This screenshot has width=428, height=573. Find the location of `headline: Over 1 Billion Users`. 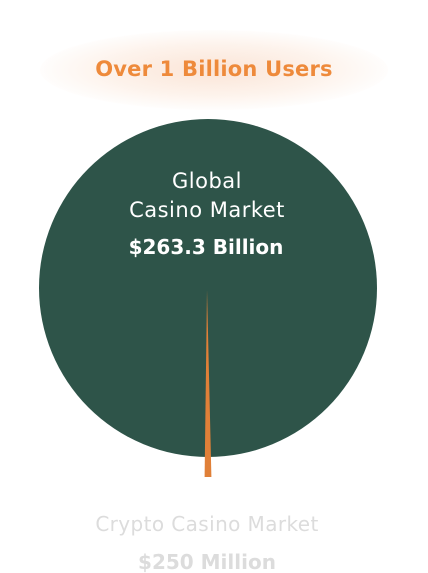

headline: Over 1 Billion Users is located at coordinates (214, 69).